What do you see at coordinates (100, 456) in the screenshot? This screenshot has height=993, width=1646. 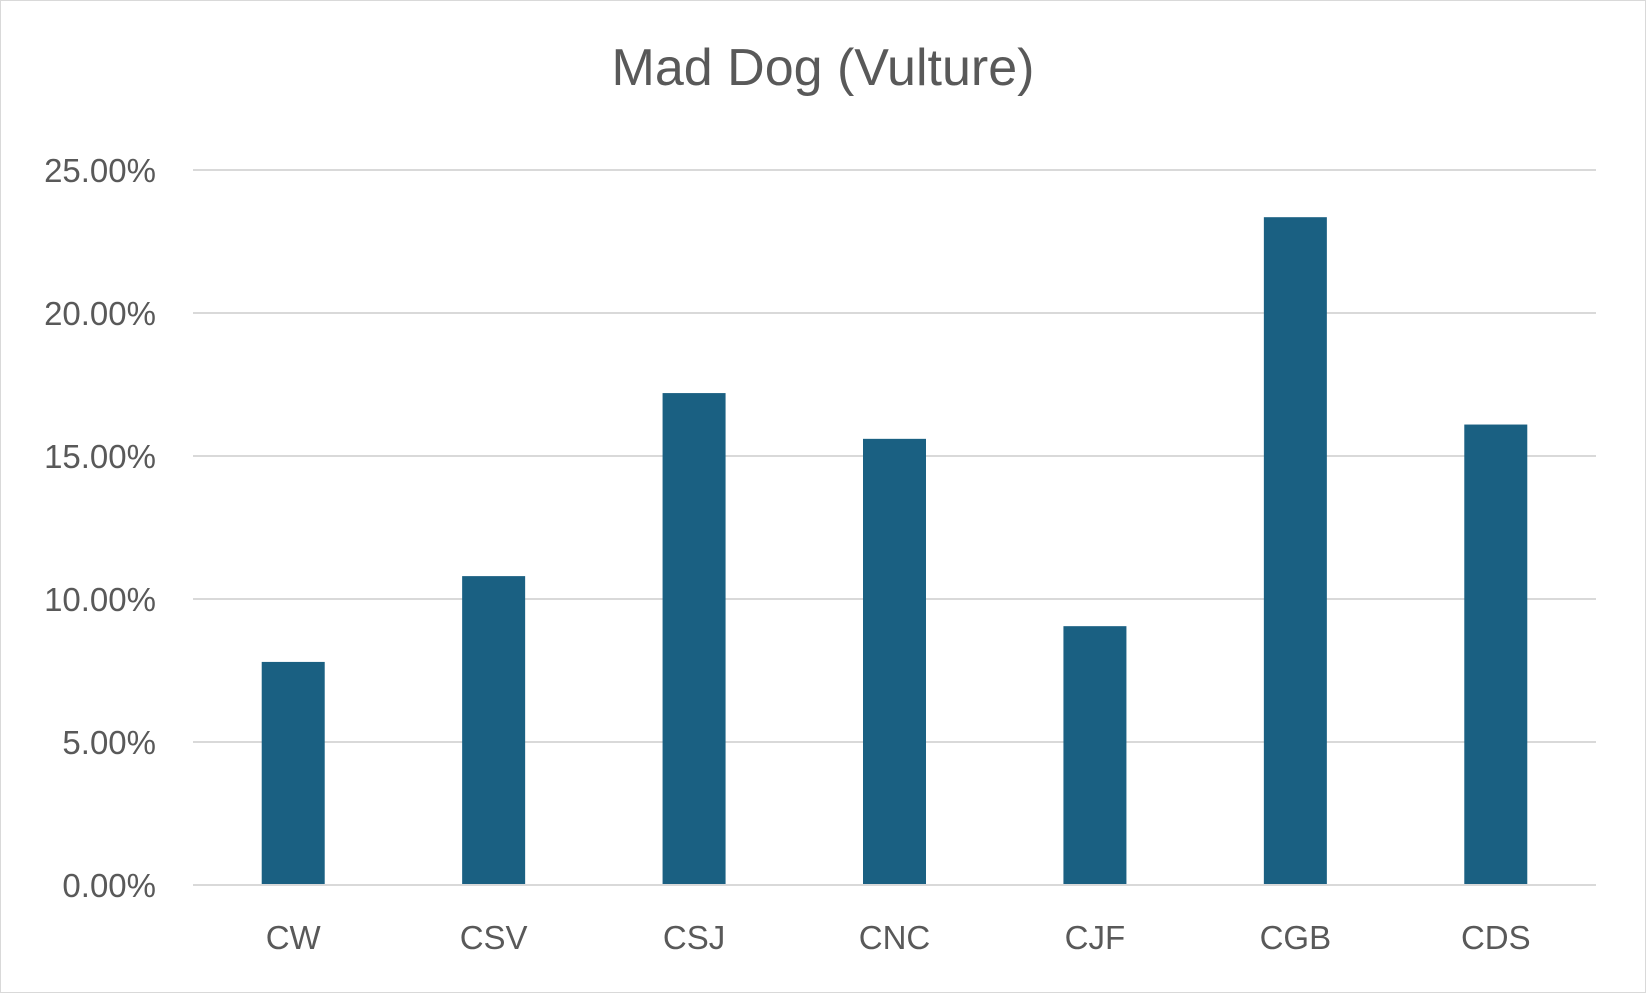 I see `y-tick-label: 15.00%` at bounding box center [100, 456].